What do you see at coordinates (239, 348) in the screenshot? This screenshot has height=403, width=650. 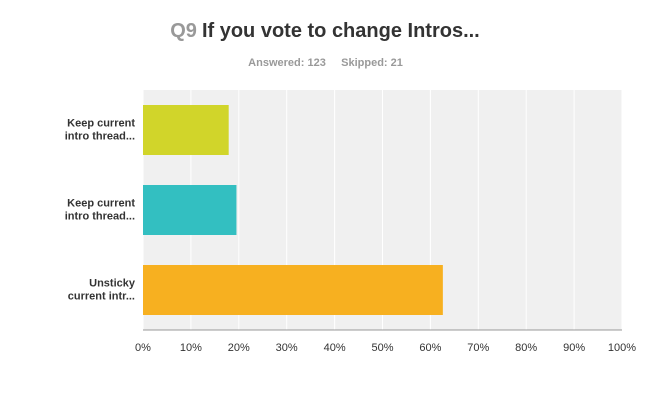 I see `x-tick-label: 20%` at bounding box center [239, 348].